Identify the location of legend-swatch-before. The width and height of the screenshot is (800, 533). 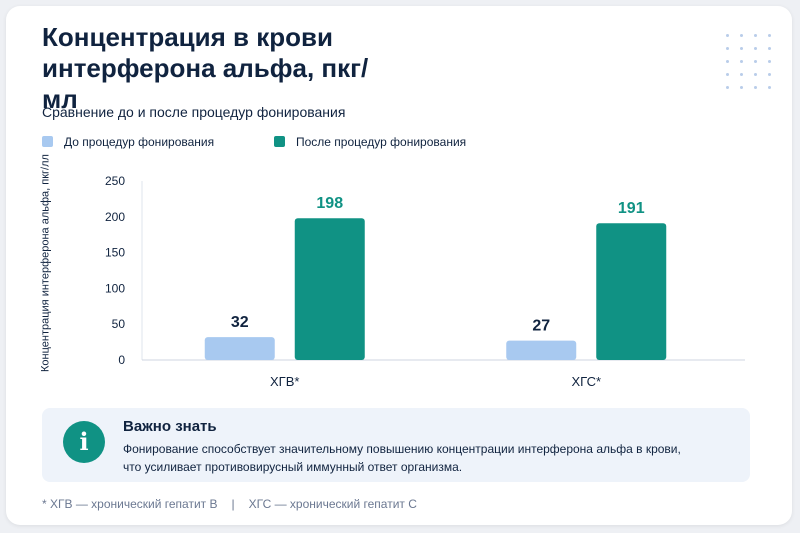
(47, 141).